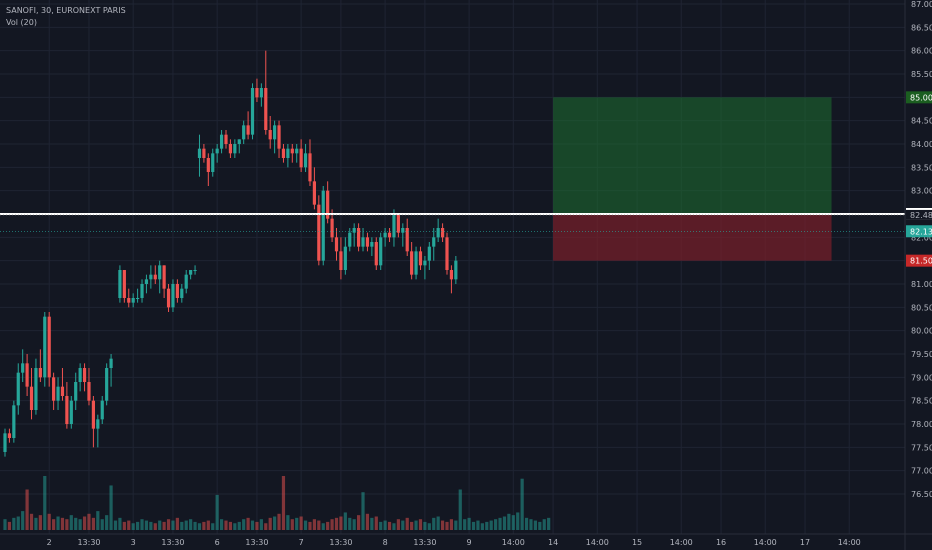  What do you see at coordinates (921, 354) in the screenshot?
I see `price-tick-label: 79.50` at bounding box center [921, 354].